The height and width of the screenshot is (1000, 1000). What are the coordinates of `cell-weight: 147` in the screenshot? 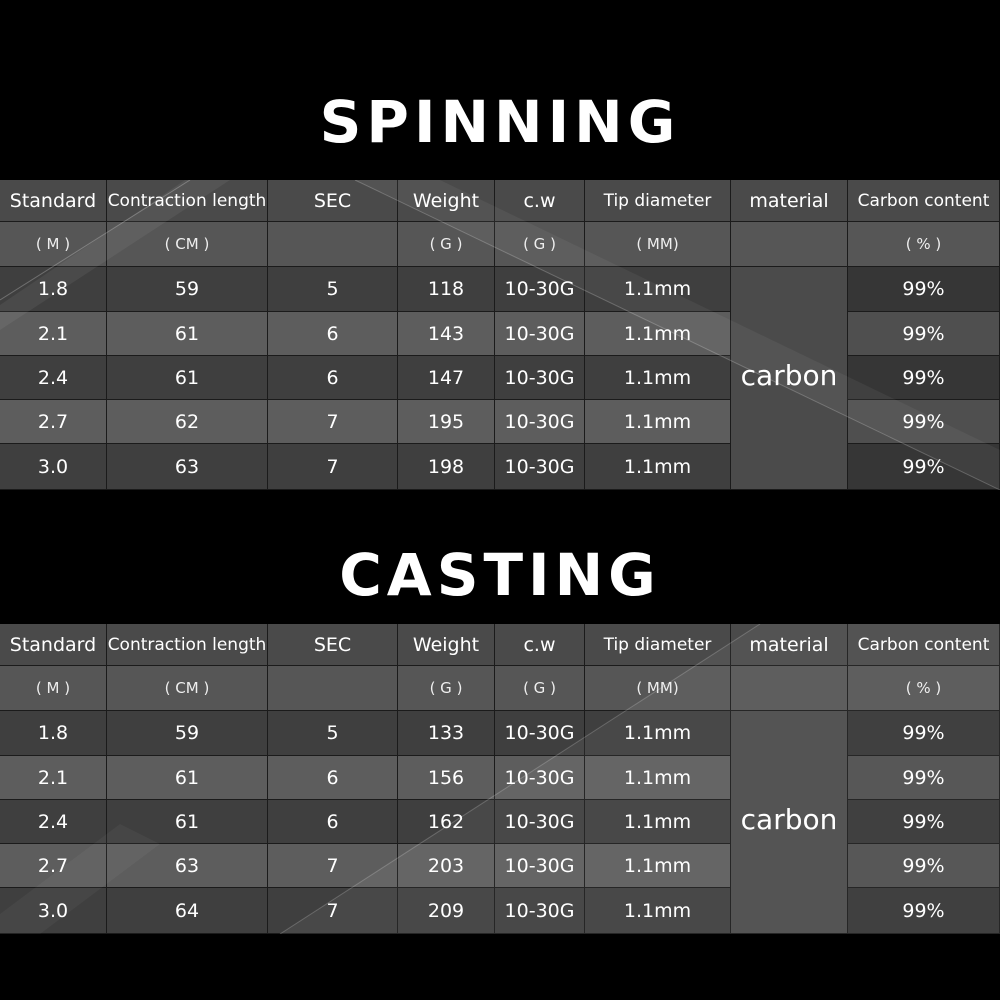 It's located at (446, 378).